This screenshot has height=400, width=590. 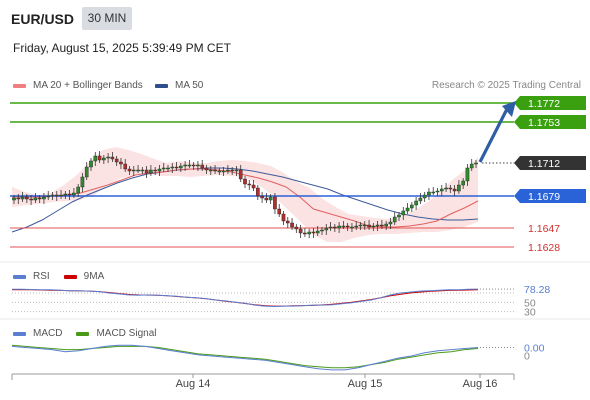 What do you see at coordinates (189, 85) in the screenshot?
I see `legend-label-ma50: MA 50` at bounding box center [189, 85].